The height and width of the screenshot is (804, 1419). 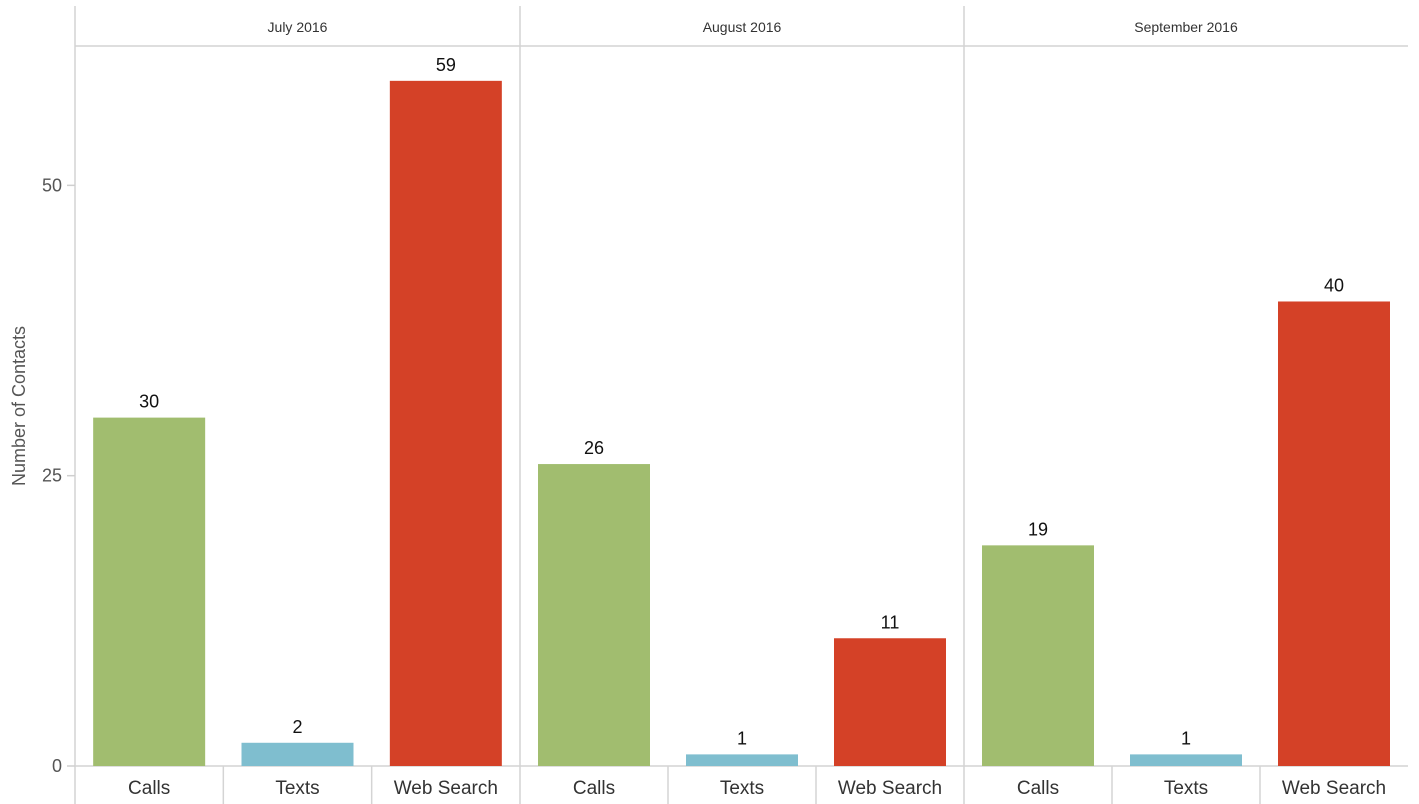 What do you see at coordinates (19, 406) in the screenshot?
I see `y-axis-title: Number of Contacts` at bounding box center [19, 406].